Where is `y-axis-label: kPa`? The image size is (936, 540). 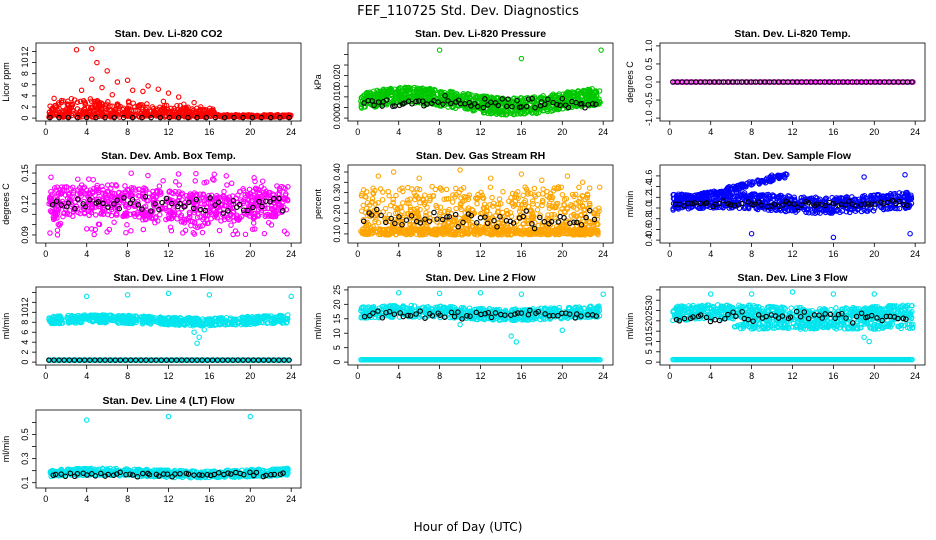
y-axis-label: kPa is located at coordinates (318, 82).